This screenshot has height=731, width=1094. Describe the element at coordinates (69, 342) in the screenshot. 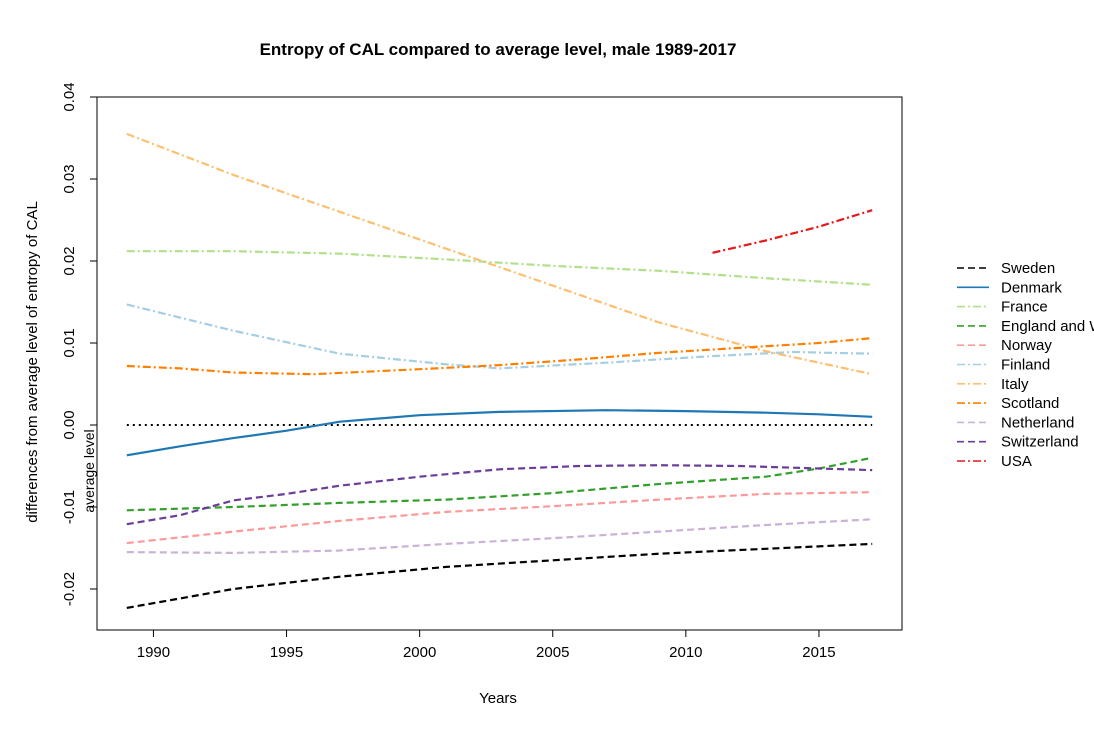

I see `y-tick-label: 0.01` at that location.